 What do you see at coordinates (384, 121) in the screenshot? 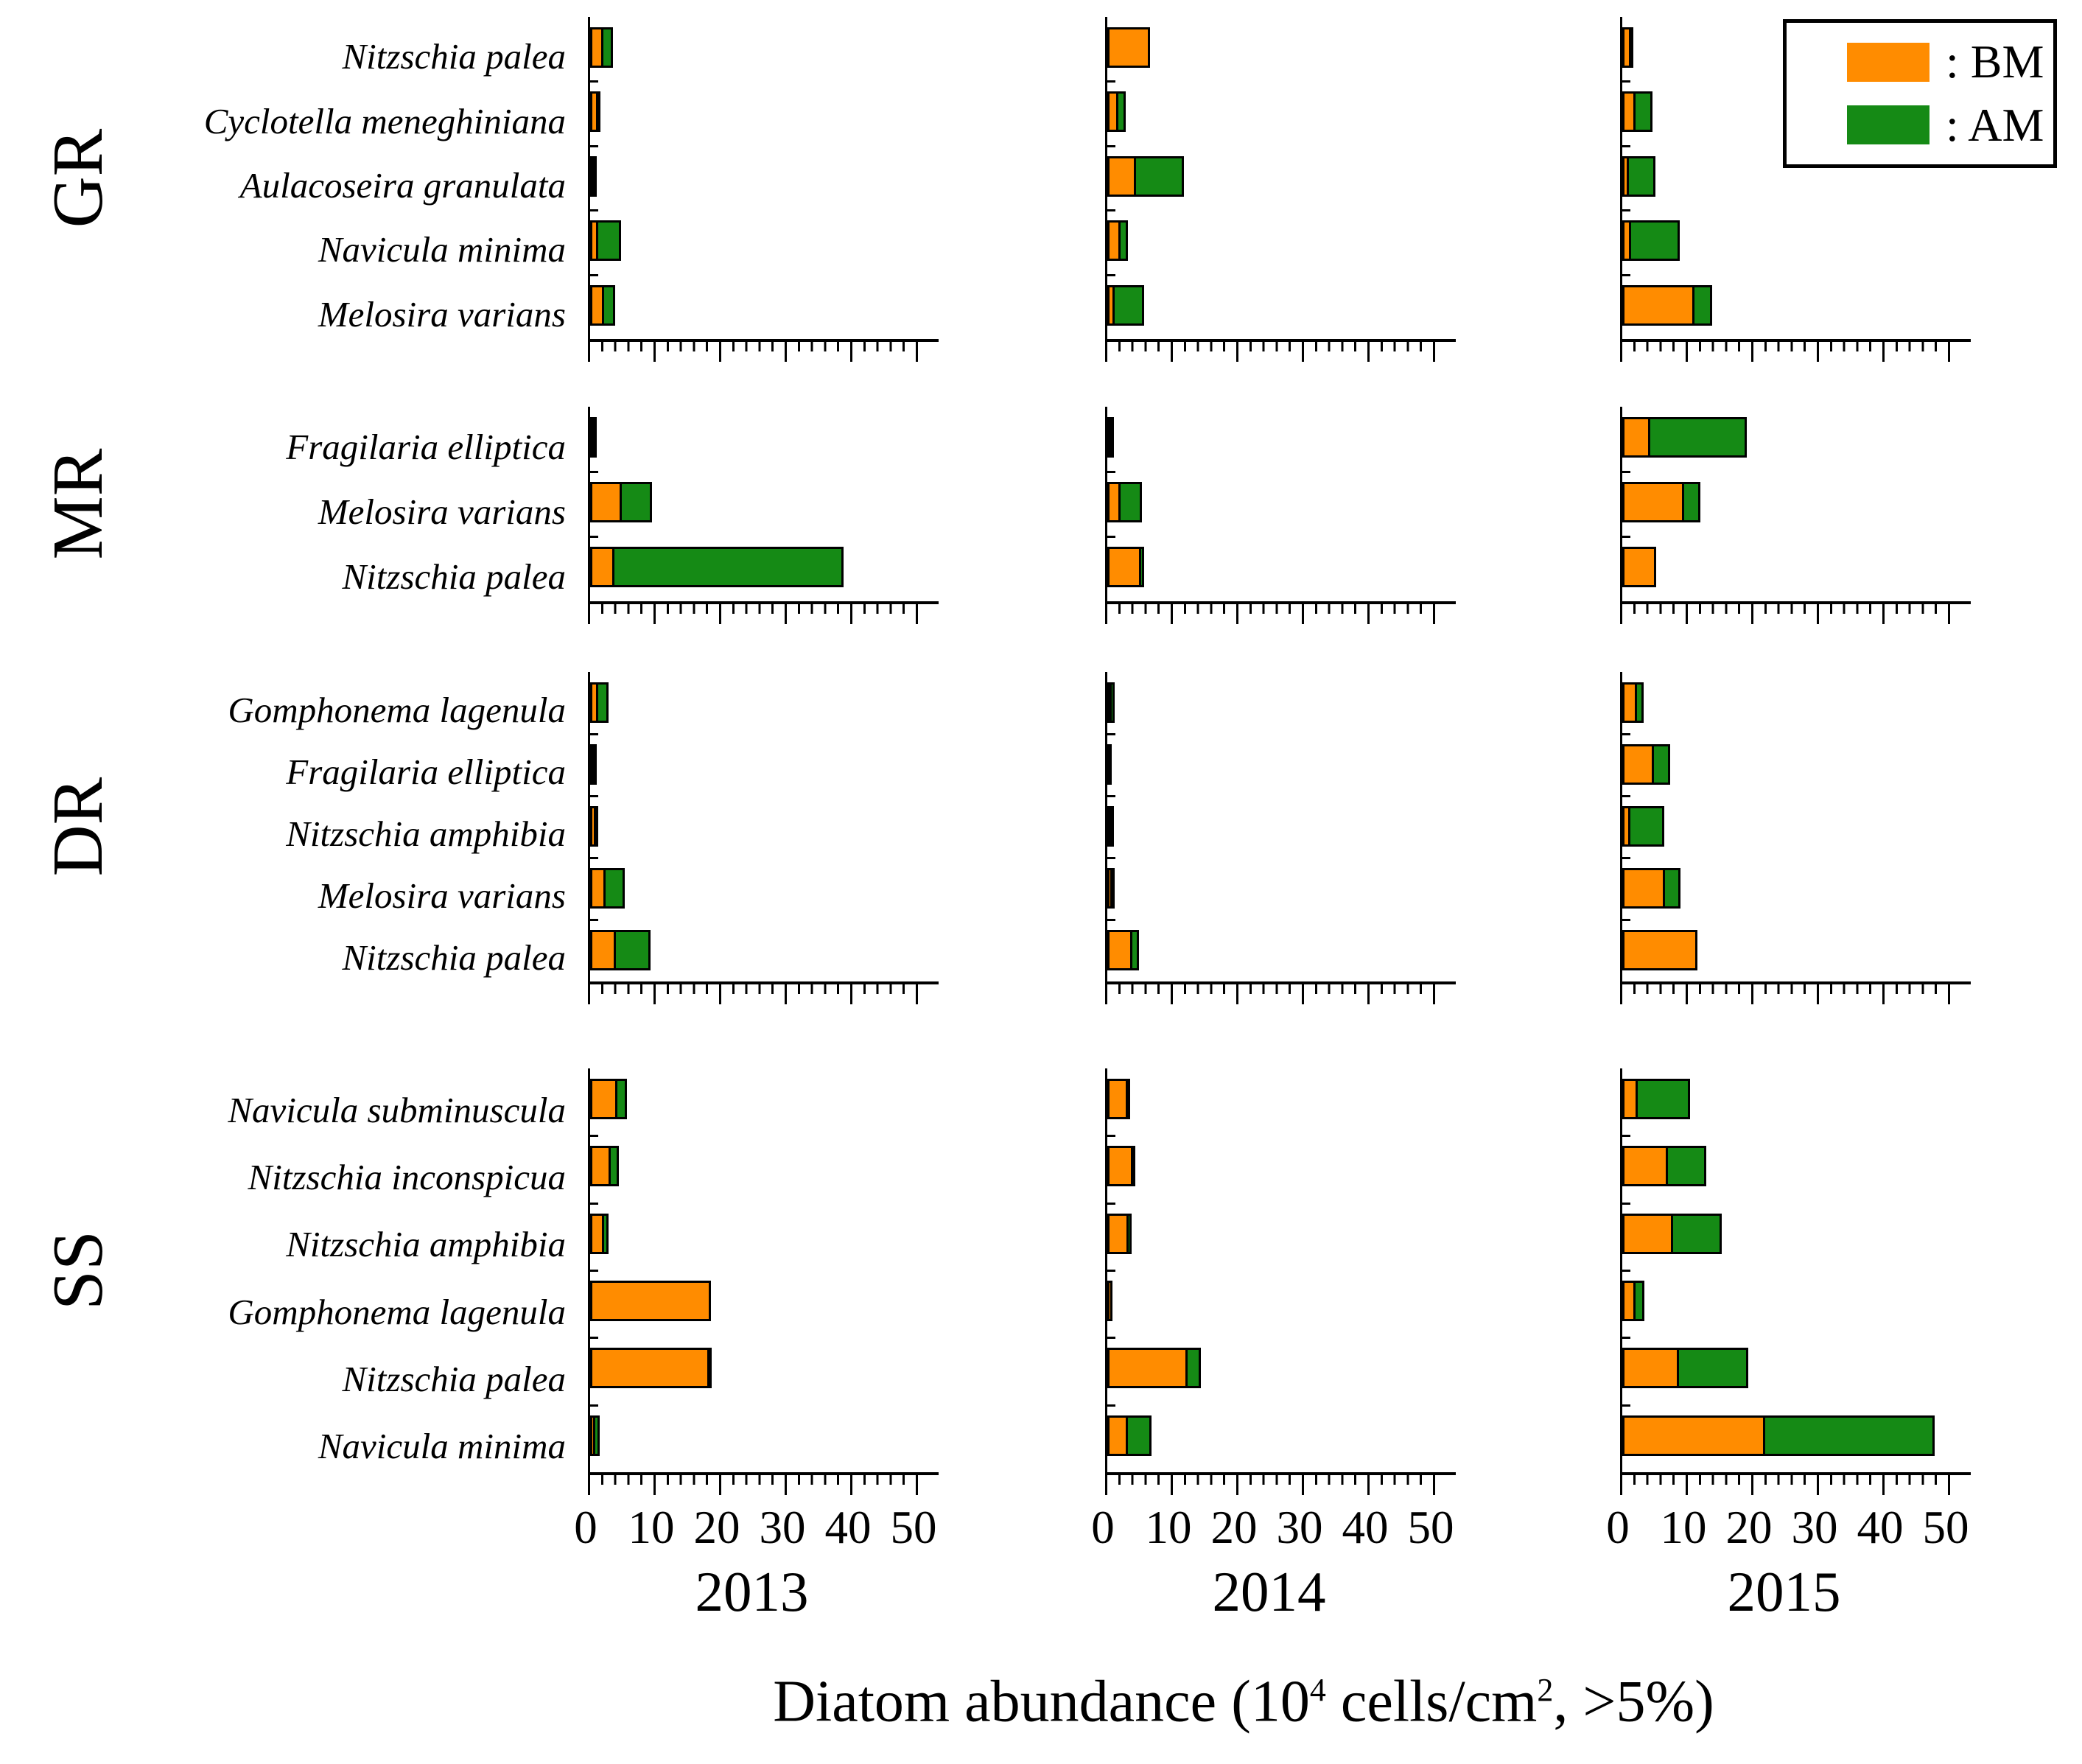
I see `species-label: Cyclotella meneghiniana` at bounding box center [384, 121].